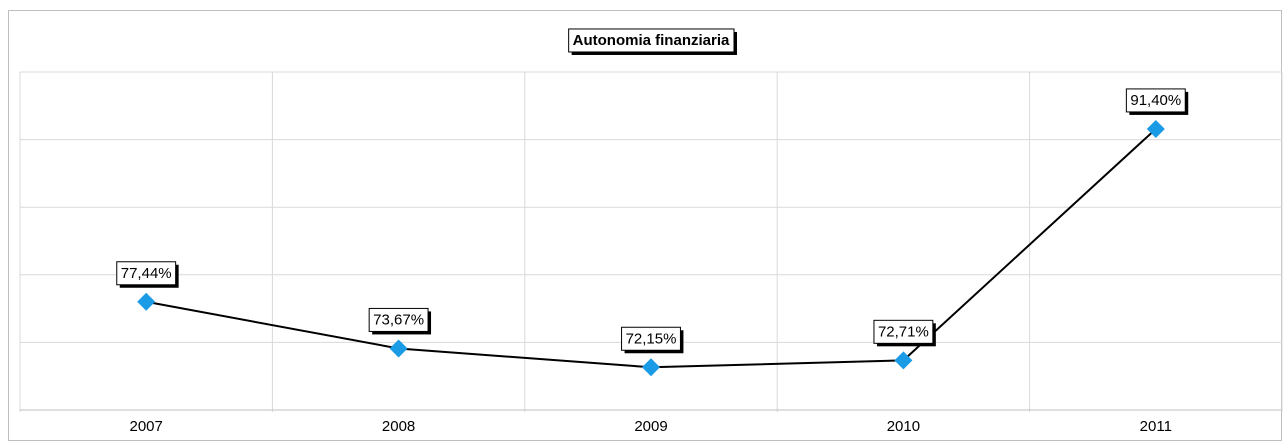  I want to click on data-label-text: 73,67%, so click(398, 319).